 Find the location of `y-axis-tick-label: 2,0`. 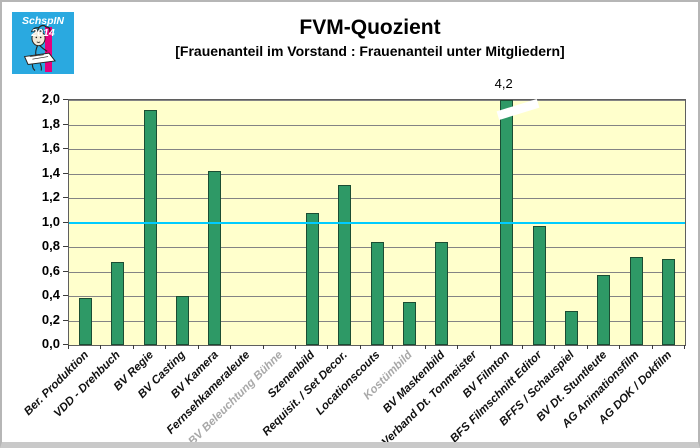

y-axis-tick-label: 2,0 is located at coordinates (50, 98).